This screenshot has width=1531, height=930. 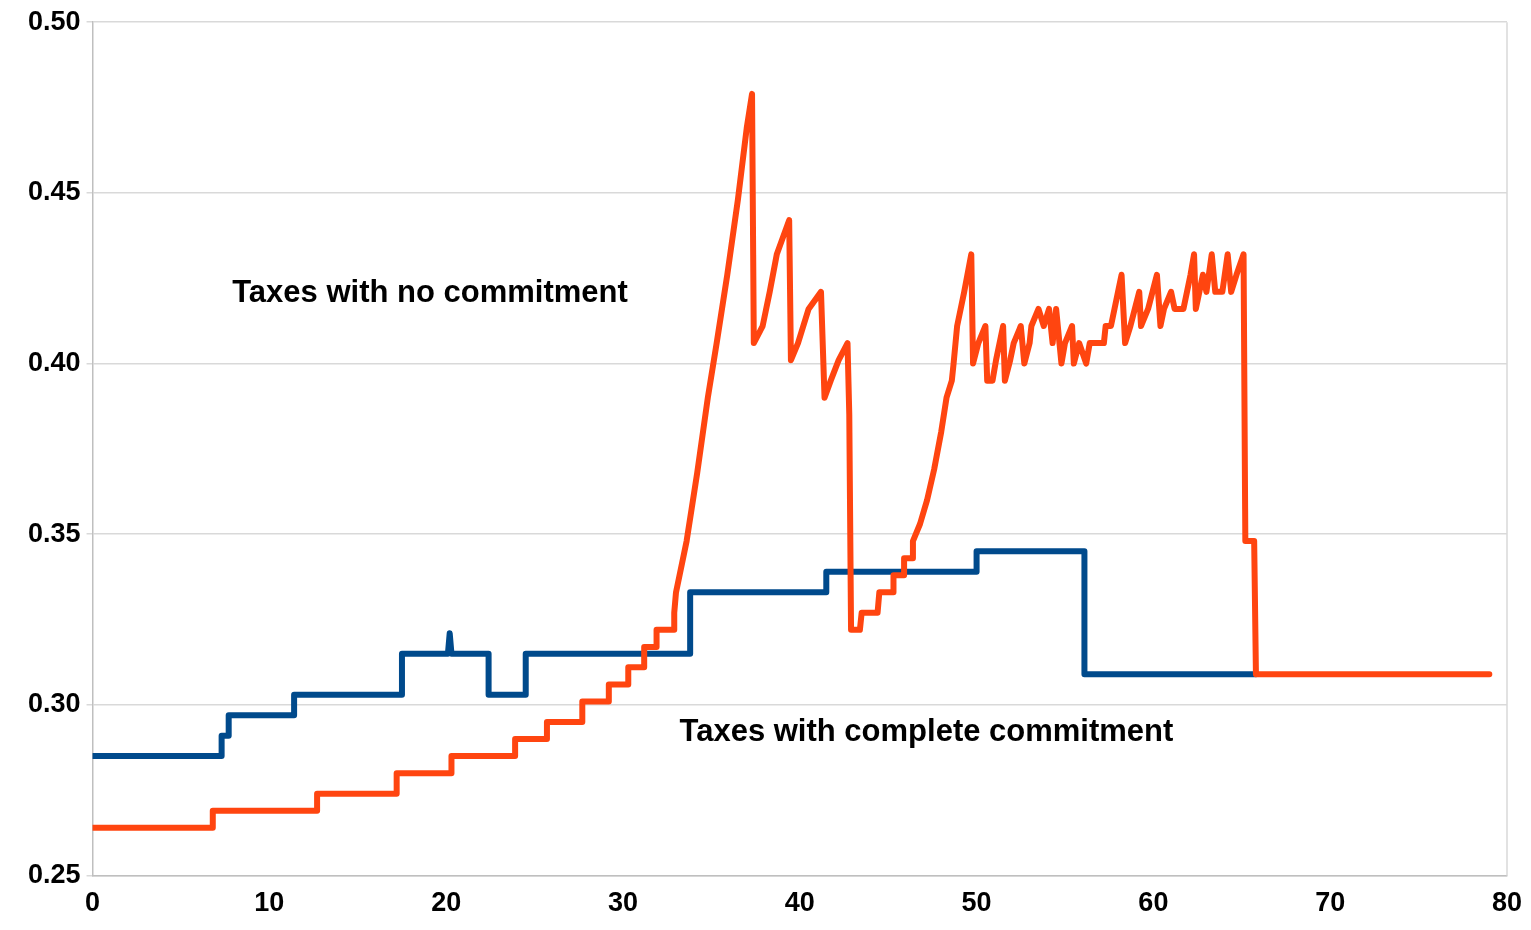 What do you see at coordinates (54, 362) in the screenshot?
I see `y-tick-label: 0.40` at bounding box center [54, 362].